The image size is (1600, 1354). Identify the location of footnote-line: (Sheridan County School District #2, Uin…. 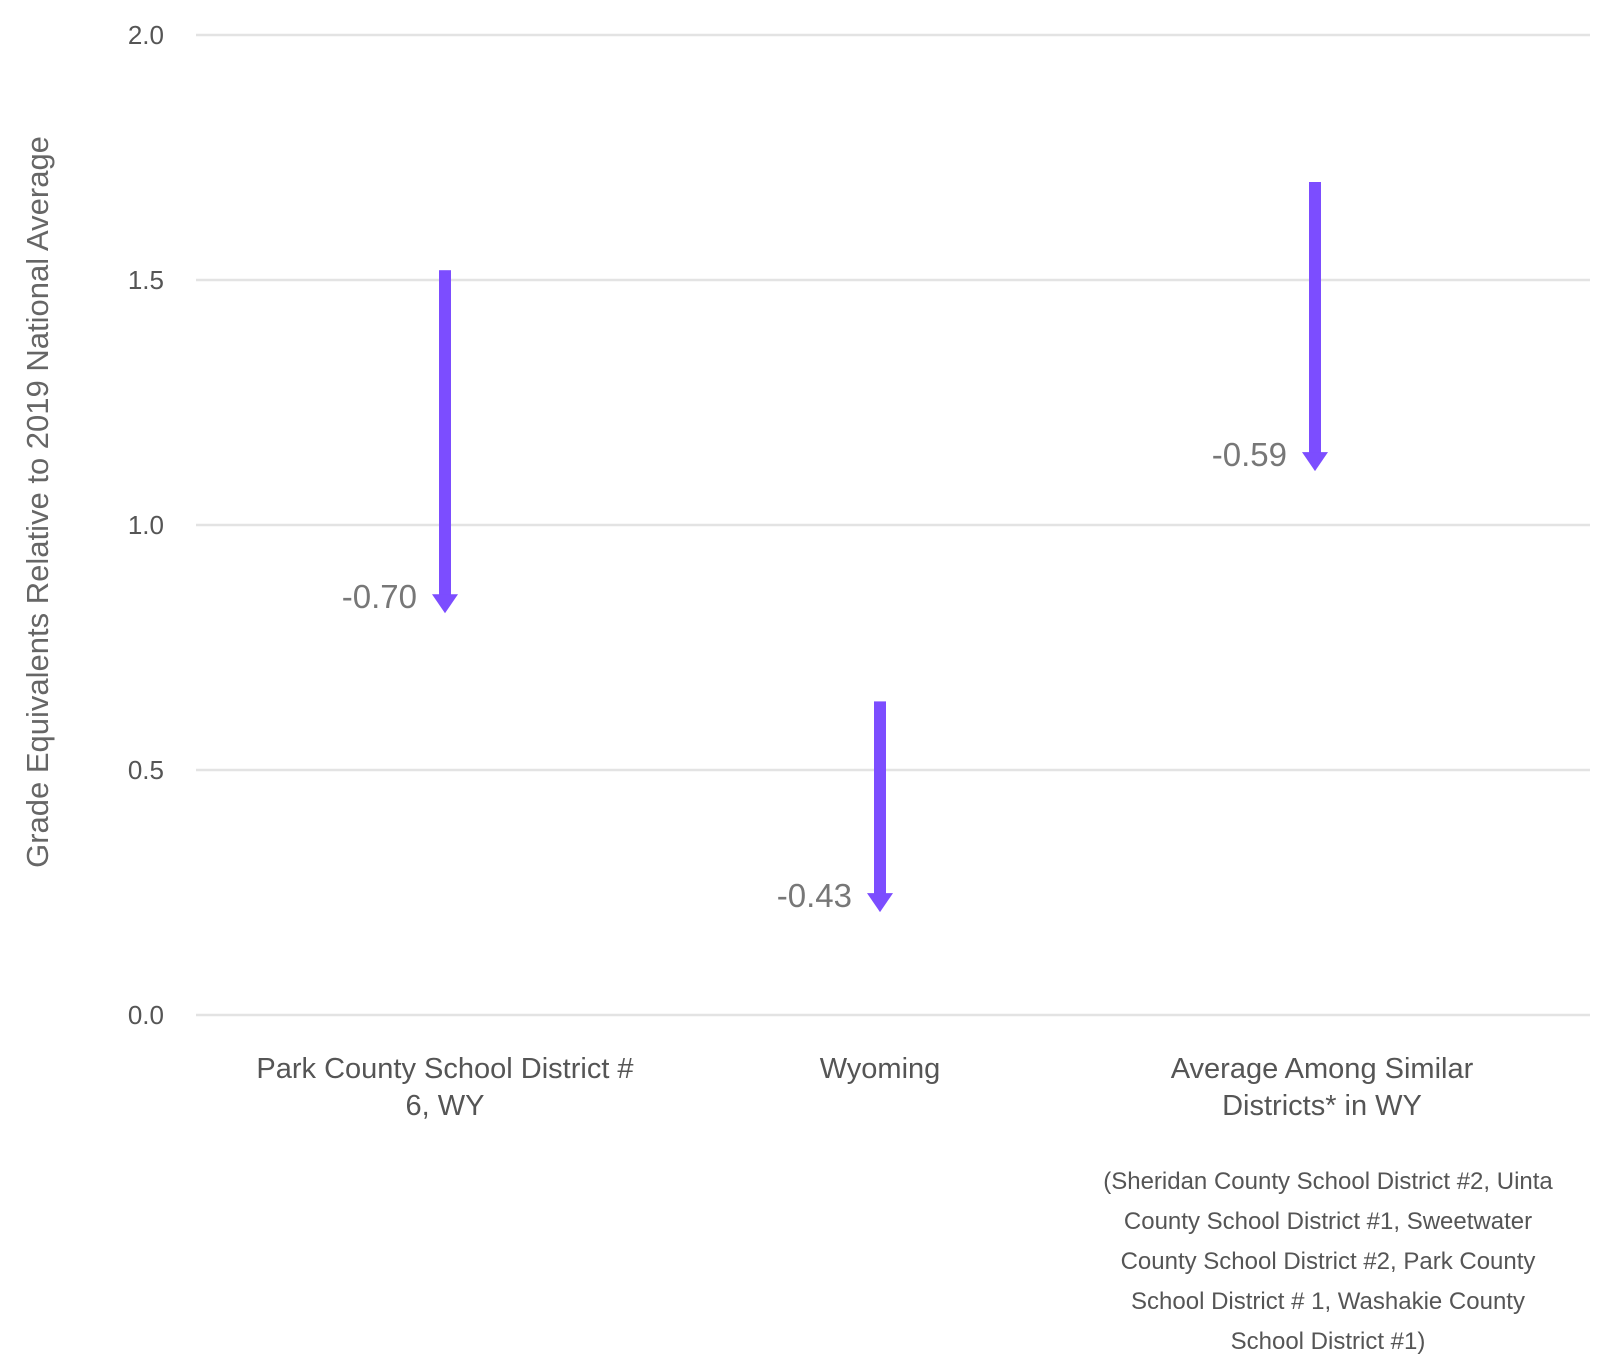
(1328, 1181).